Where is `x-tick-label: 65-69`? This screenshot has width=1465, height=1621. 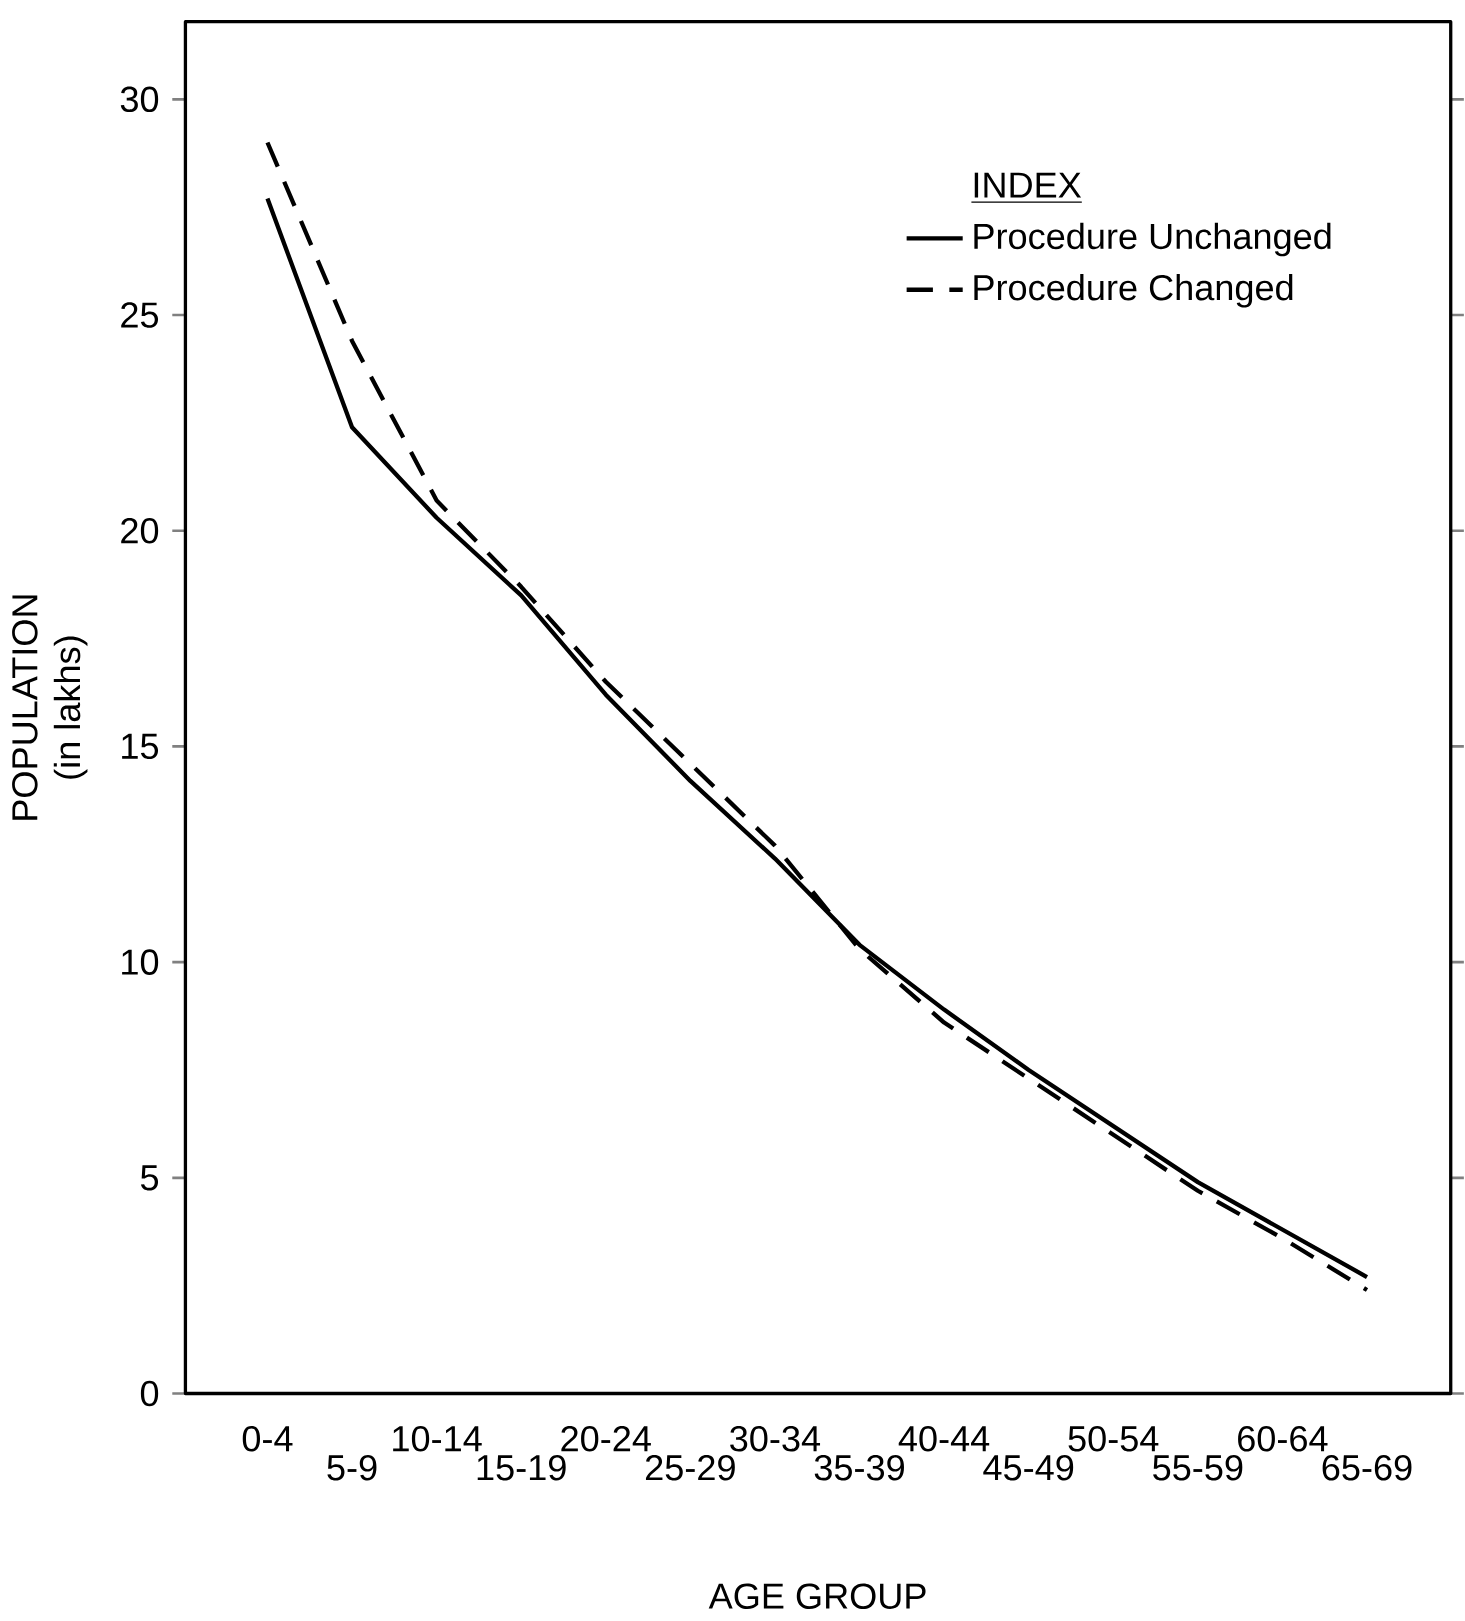
x-tick-label: 65-69 is located at coordinates (1367, 1467).